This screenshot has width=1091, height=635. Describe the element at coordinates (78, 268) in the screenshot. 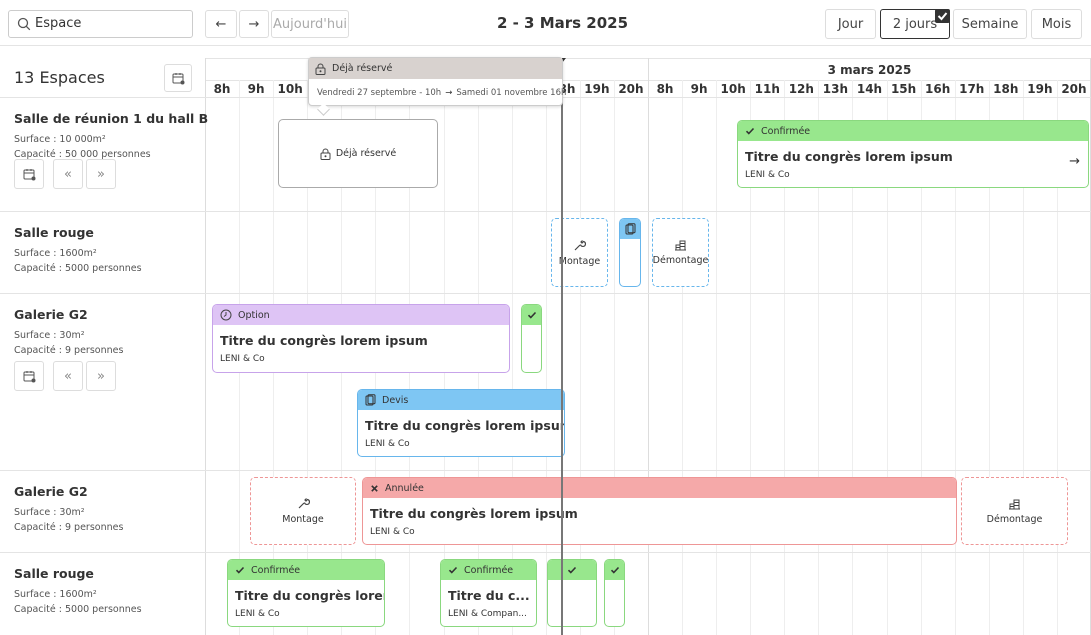

I see `space-capacity: Capacité : 5000 personnes` at that location.